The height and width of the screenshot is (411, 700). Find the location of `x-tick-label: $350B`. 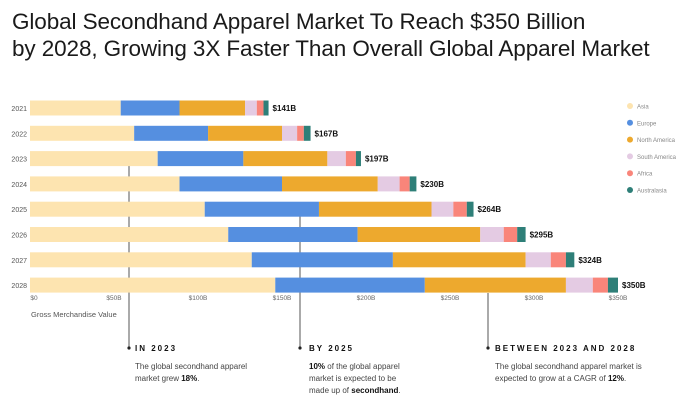

x-tick-label: $350B is located at coordinates (618, 298).